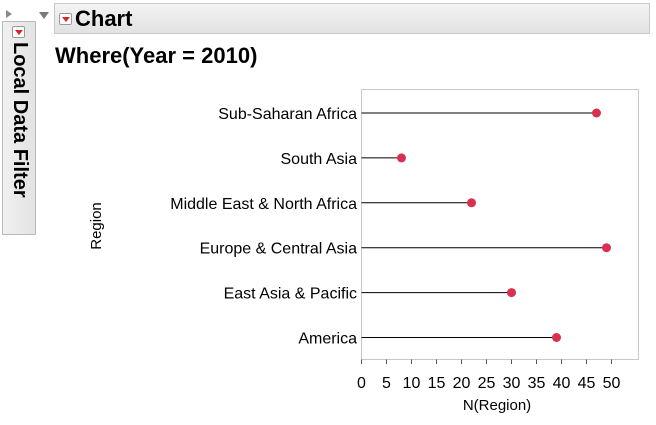  I want to click on chart-outline-header: Chart, so click(352, 18).